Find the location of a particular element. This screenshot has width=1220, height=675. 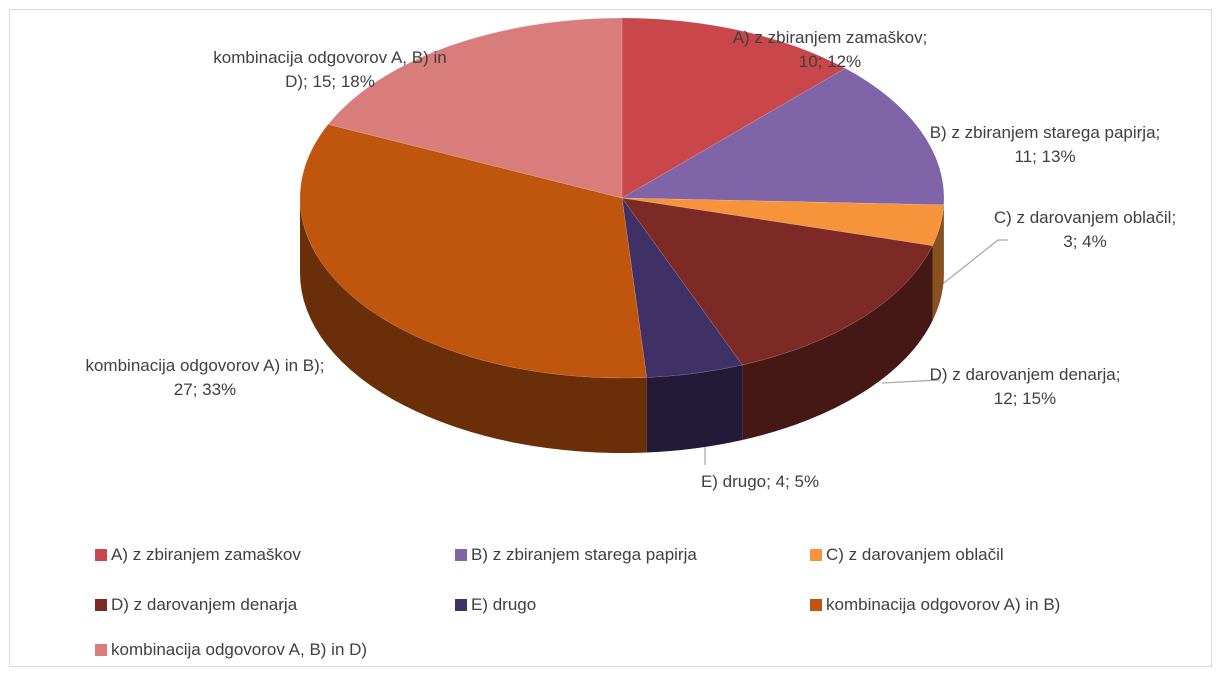

legend-item: B) z zbiranjem starega papirja is located at coordinates (576, 555).